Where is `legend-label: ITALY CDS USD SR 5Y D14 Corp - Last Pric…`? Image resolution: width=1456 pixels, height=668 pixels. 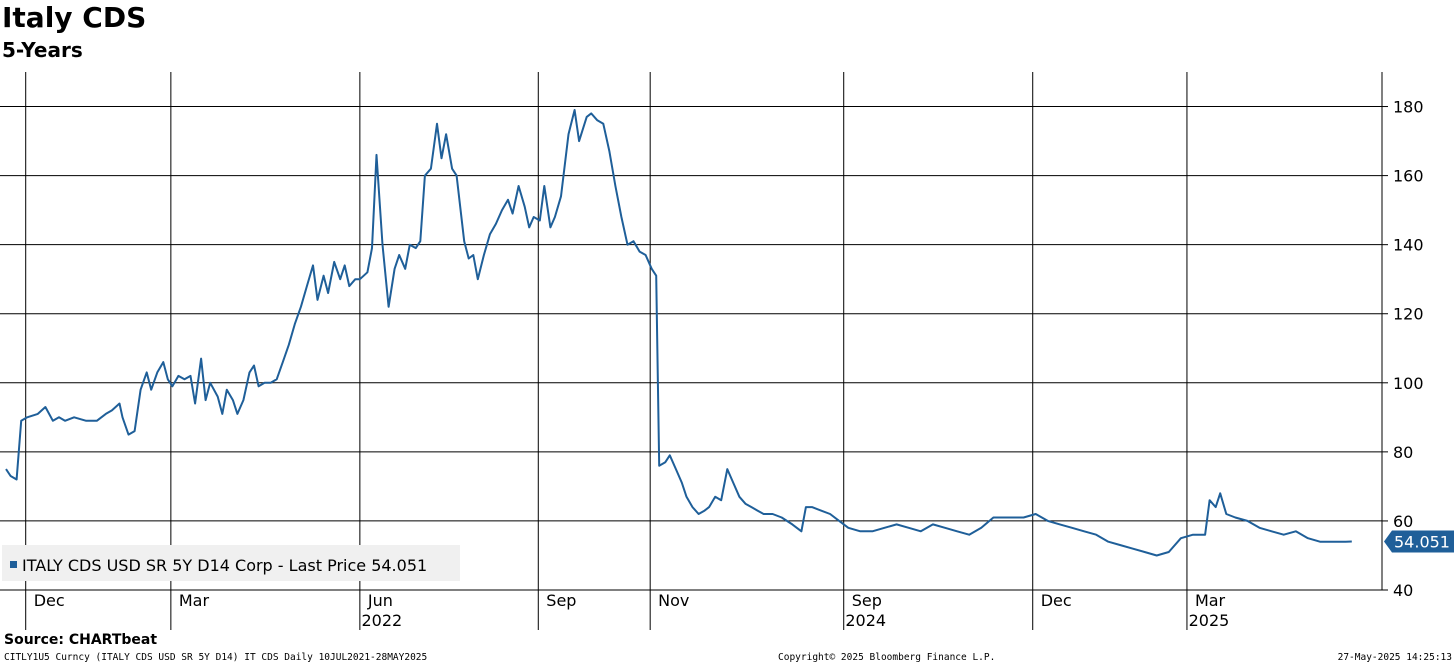
legend-label: ITALY CDS USD SR 5Y D14 Corp - Last Pric… is located at coordinates (224, 565).